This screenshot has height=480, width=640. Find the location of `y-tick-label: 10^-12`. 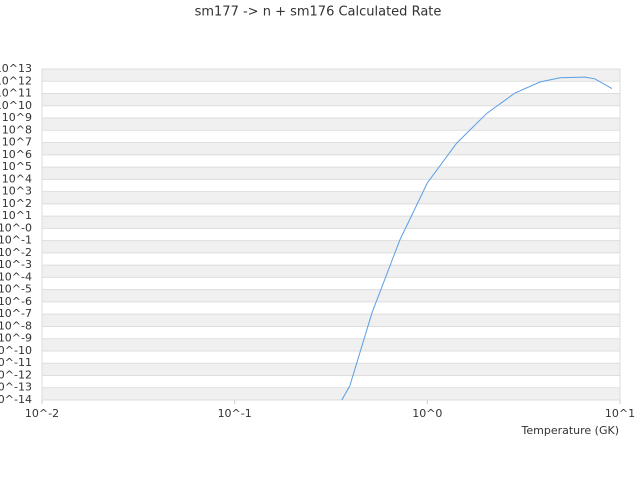

y-tick-label: 10^-12 is located at coordinates (16, 374).